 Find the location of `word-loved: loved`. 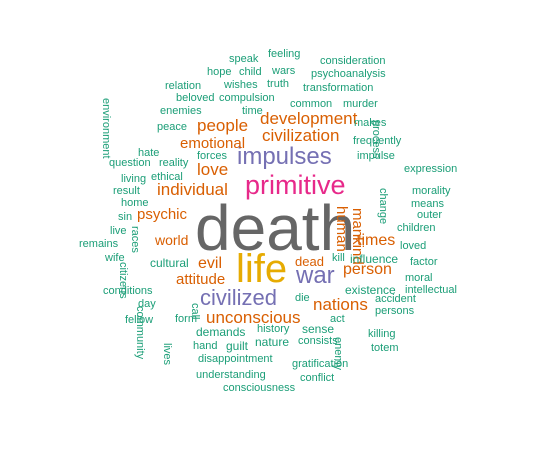

word-loved: loved is located at coordinates (413, 246).